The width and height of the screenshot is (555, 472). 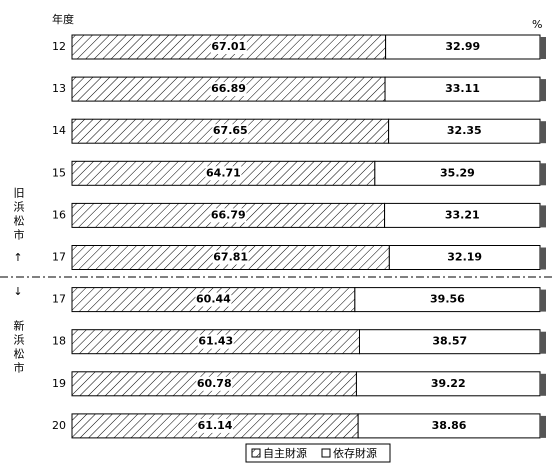 I want to click on data-label: 66.79, so click(x=228, y=214).